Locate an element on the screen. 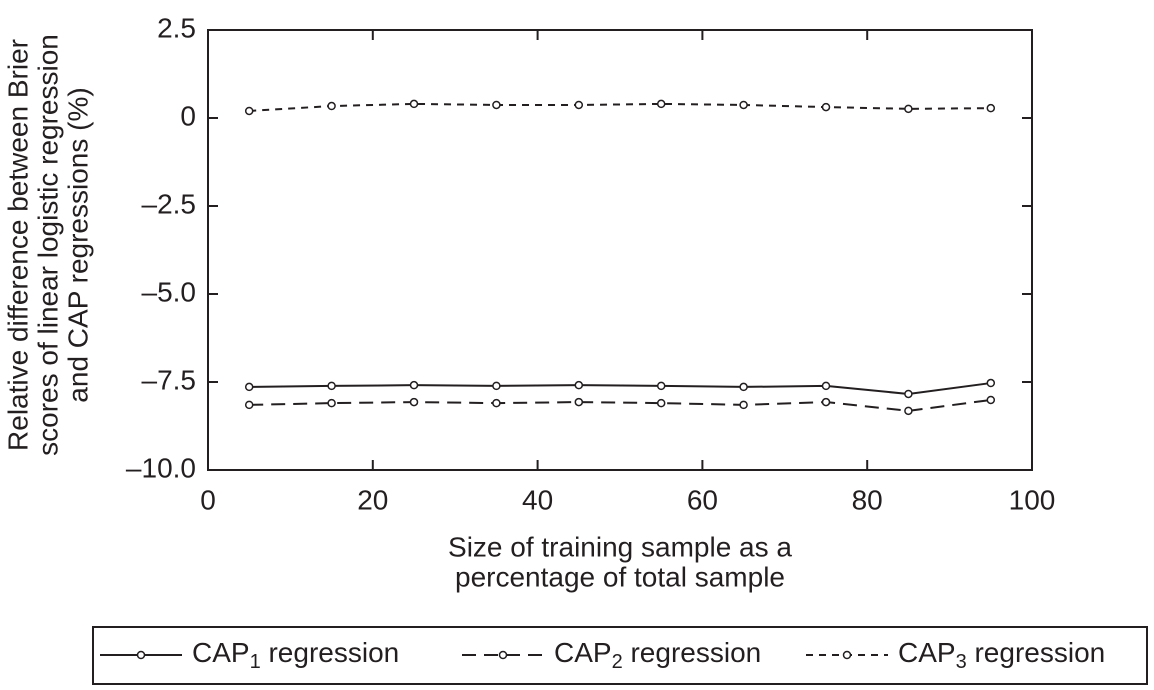 Image resolution: width=1154 pixels, height=690 pixels. x-axis-label: Size of training sample as a is located at coordinates (620, 546).